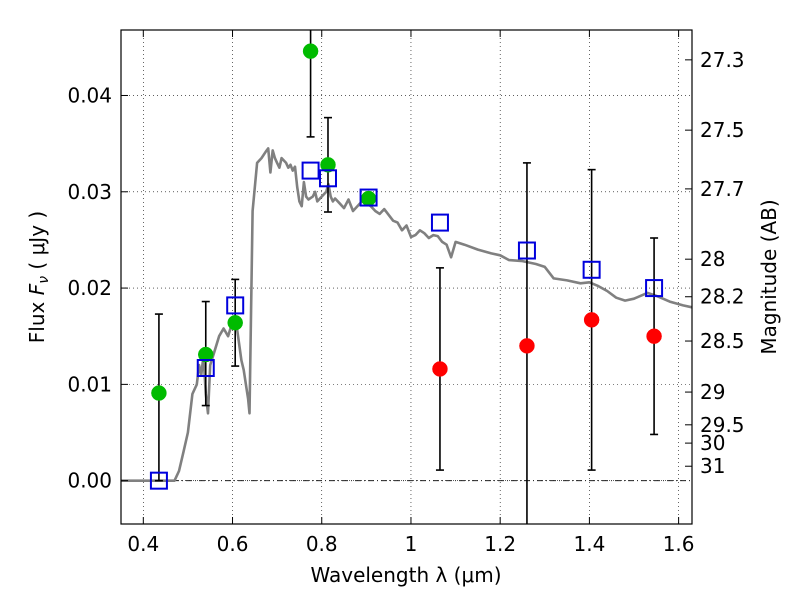 The height and width of the screenshot is (600, 800). I want to click on y-axis-label-subscript: ν, so click(44, 280).